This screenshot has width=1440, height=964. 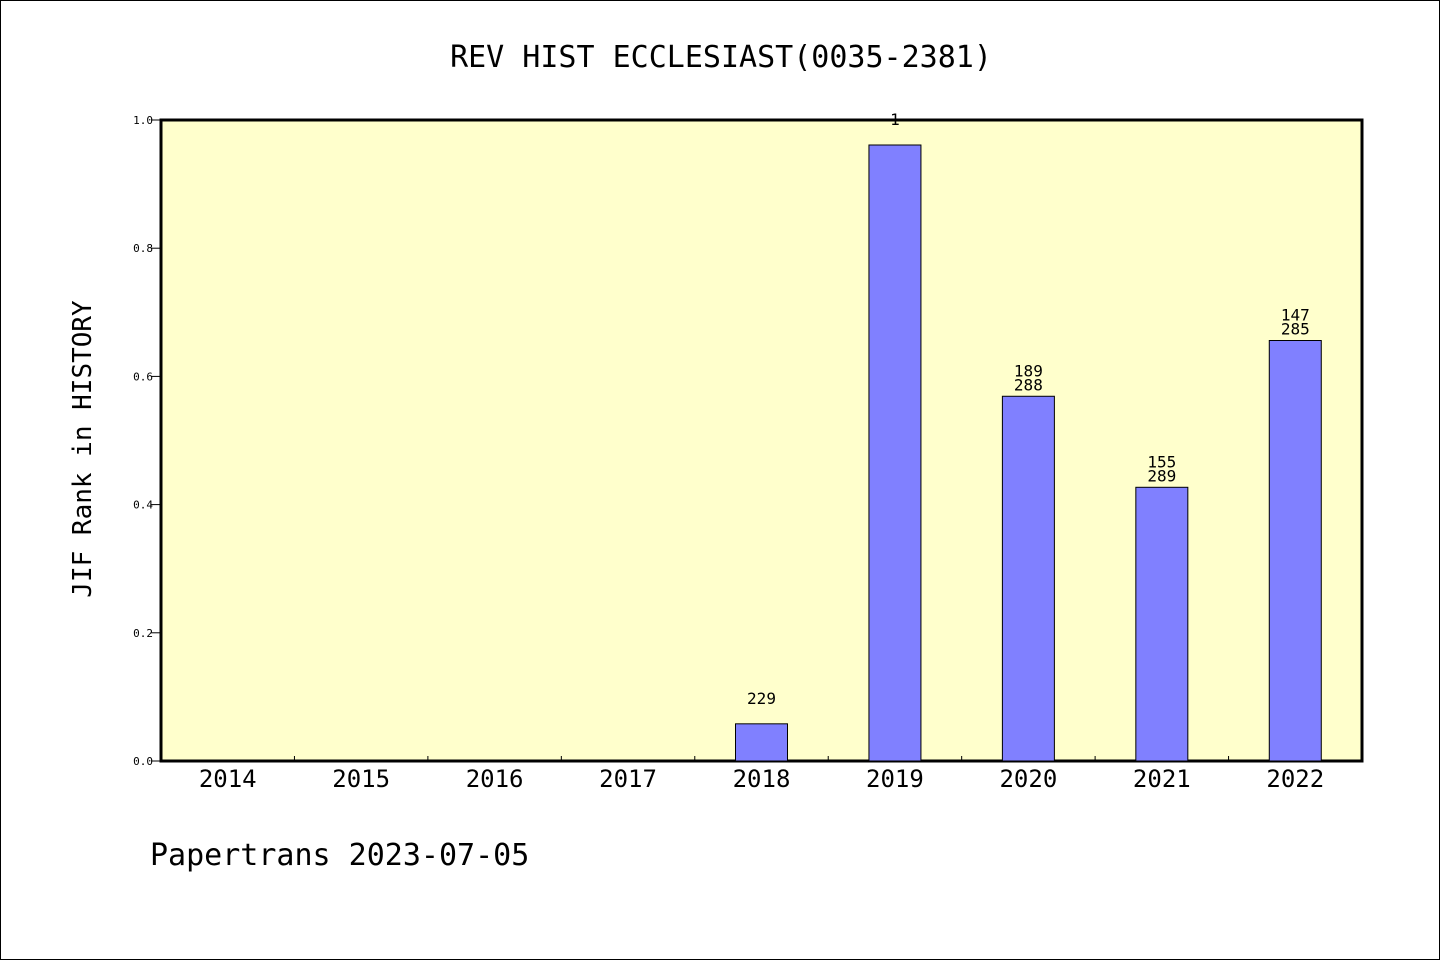 I want to click on bar-label: 1, so click(x=895, y=119).